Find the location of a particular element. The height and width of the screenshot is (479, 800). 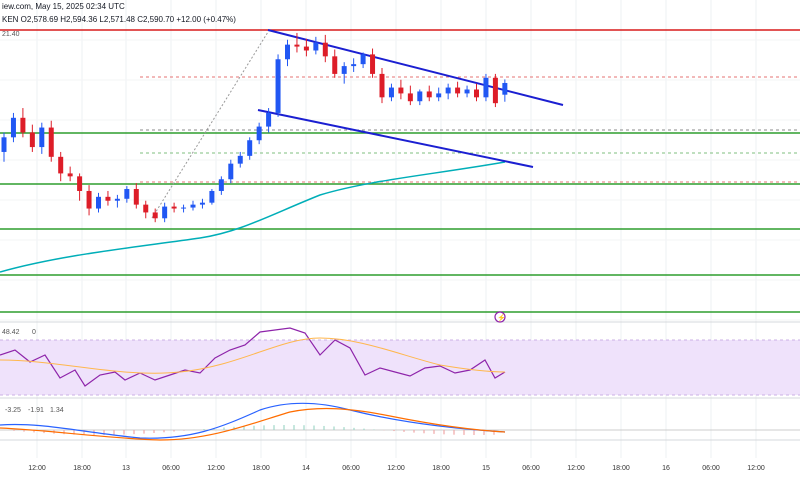

alert-icon is located at coordinates (500, 317).